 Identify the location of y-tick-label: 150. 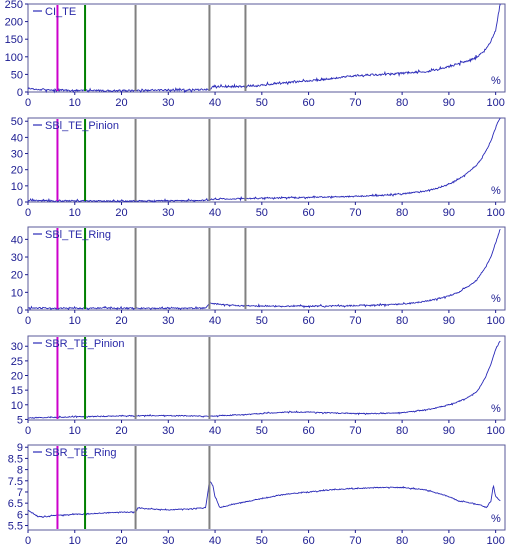
(14, 40).